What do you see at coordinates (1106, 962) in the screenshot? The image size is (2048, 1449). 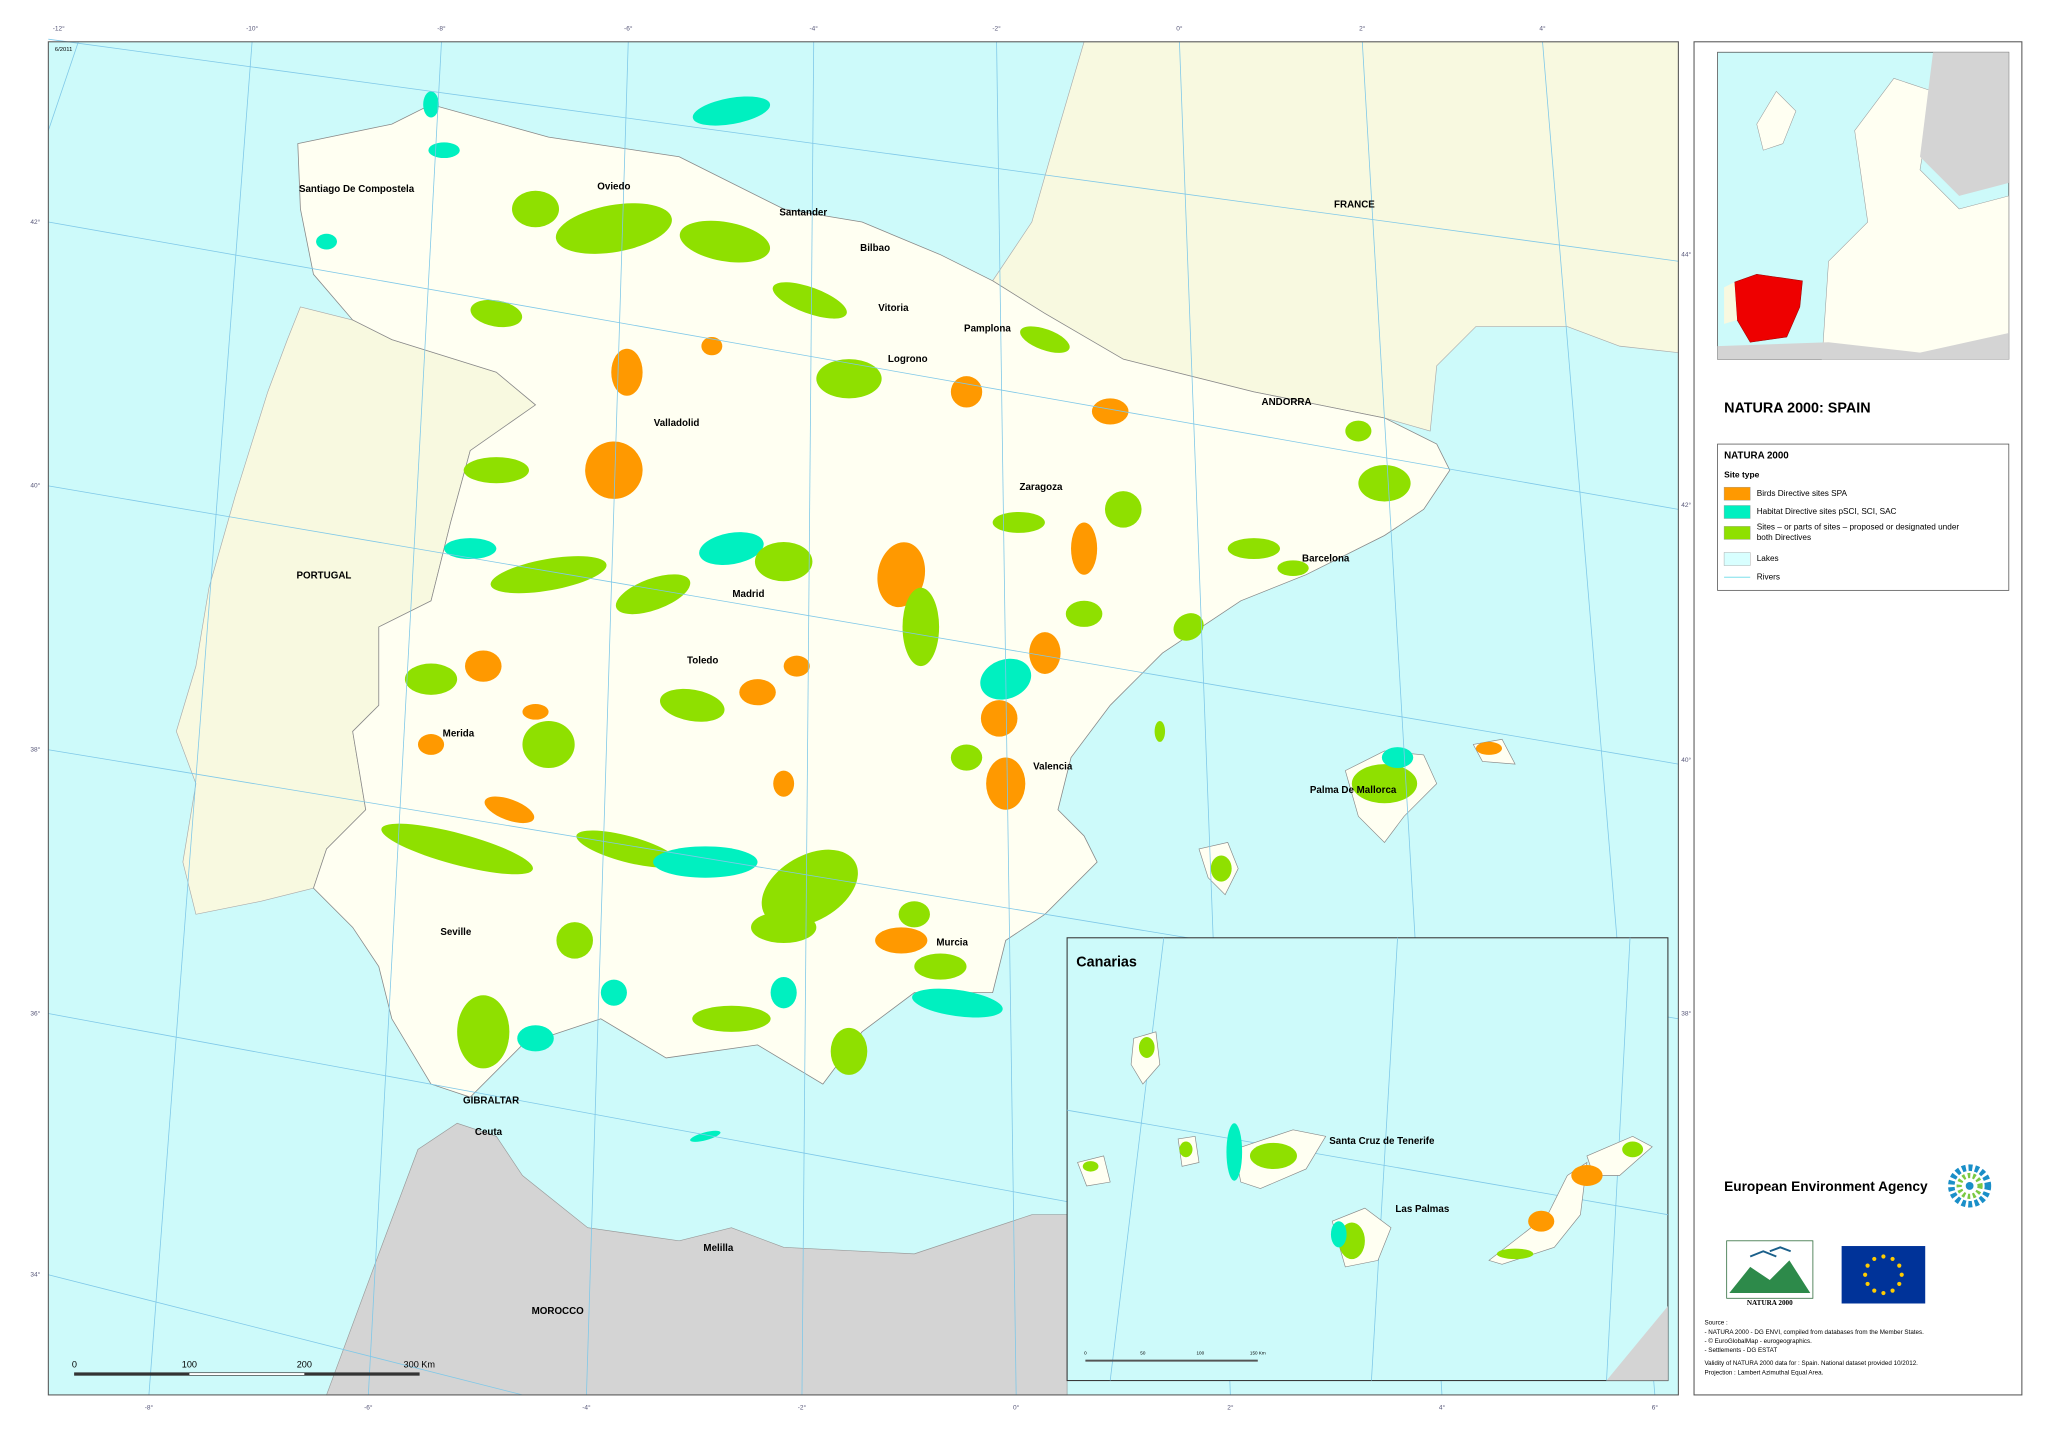 I see `inset-title: Canarias` at bounding box center [1106, 962].